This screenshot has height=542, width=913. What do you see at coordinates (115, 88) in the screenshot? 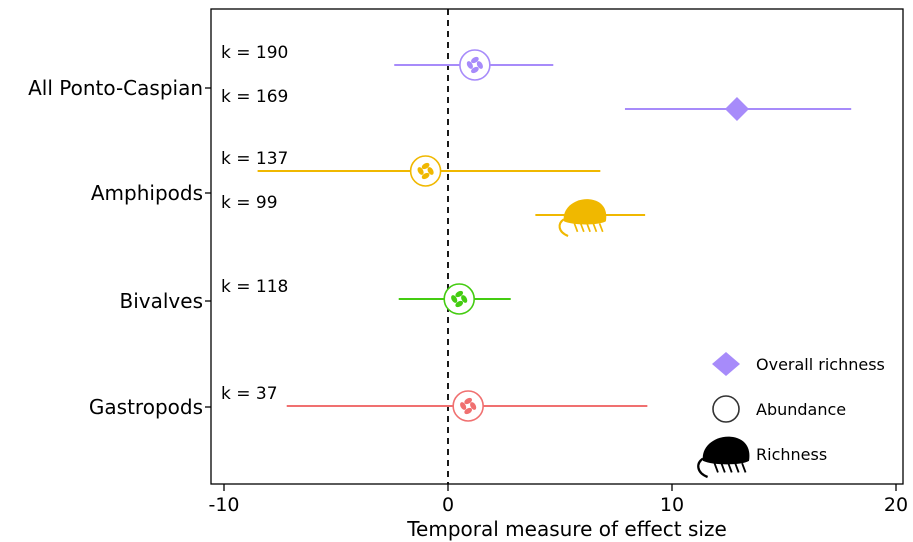
I see `y-tick-label: All Ponto-Caspian` at bounding box center [115, 88].